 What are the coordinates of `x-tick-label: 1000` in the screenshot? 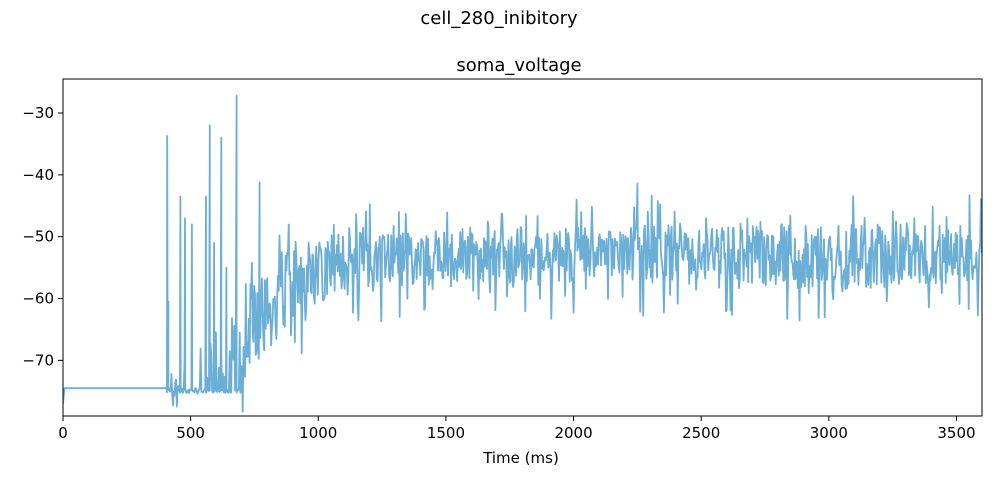 It's located at (318, 433).